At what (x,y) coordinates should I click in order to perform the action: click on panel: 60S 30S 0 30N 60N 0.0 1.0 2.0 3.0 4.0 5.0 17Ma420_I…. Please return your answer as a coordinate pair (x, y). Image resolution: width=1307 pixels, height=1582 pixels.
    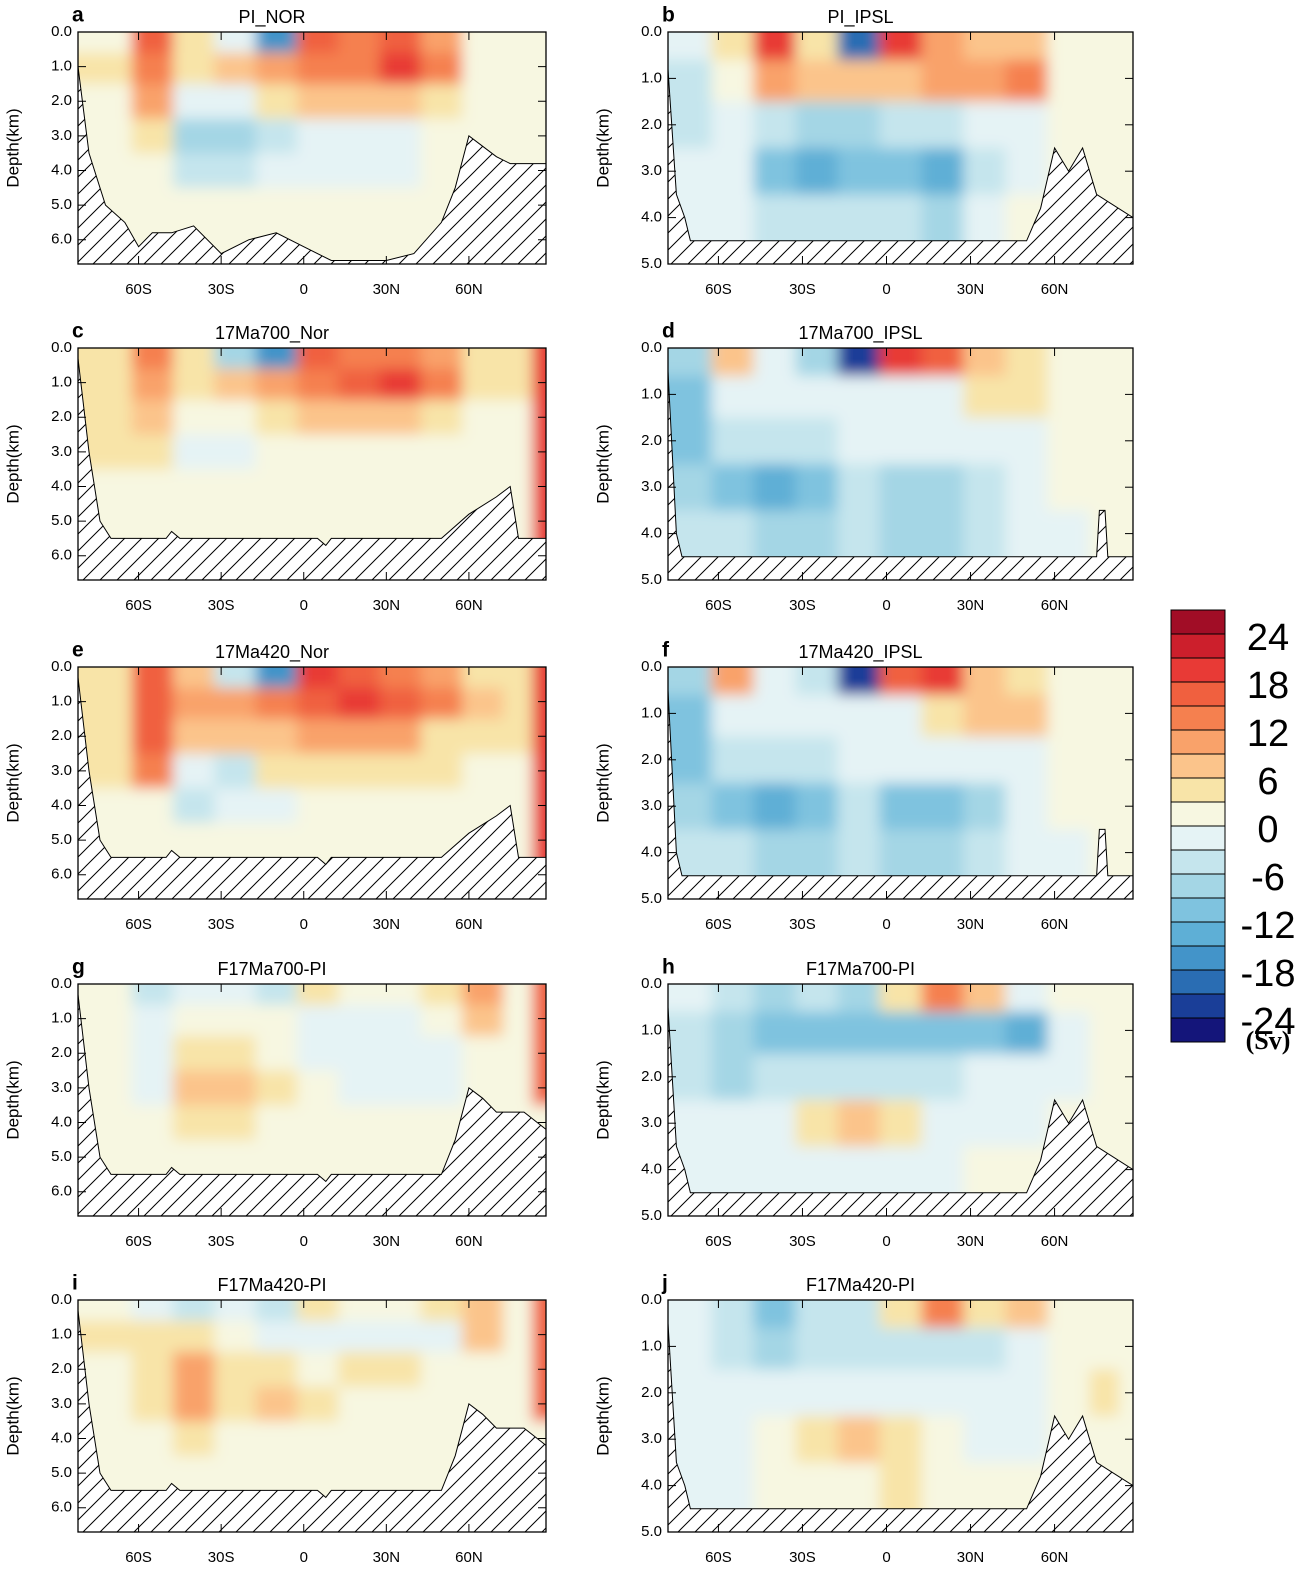
    Looking at the image, I should click on (863, 786).